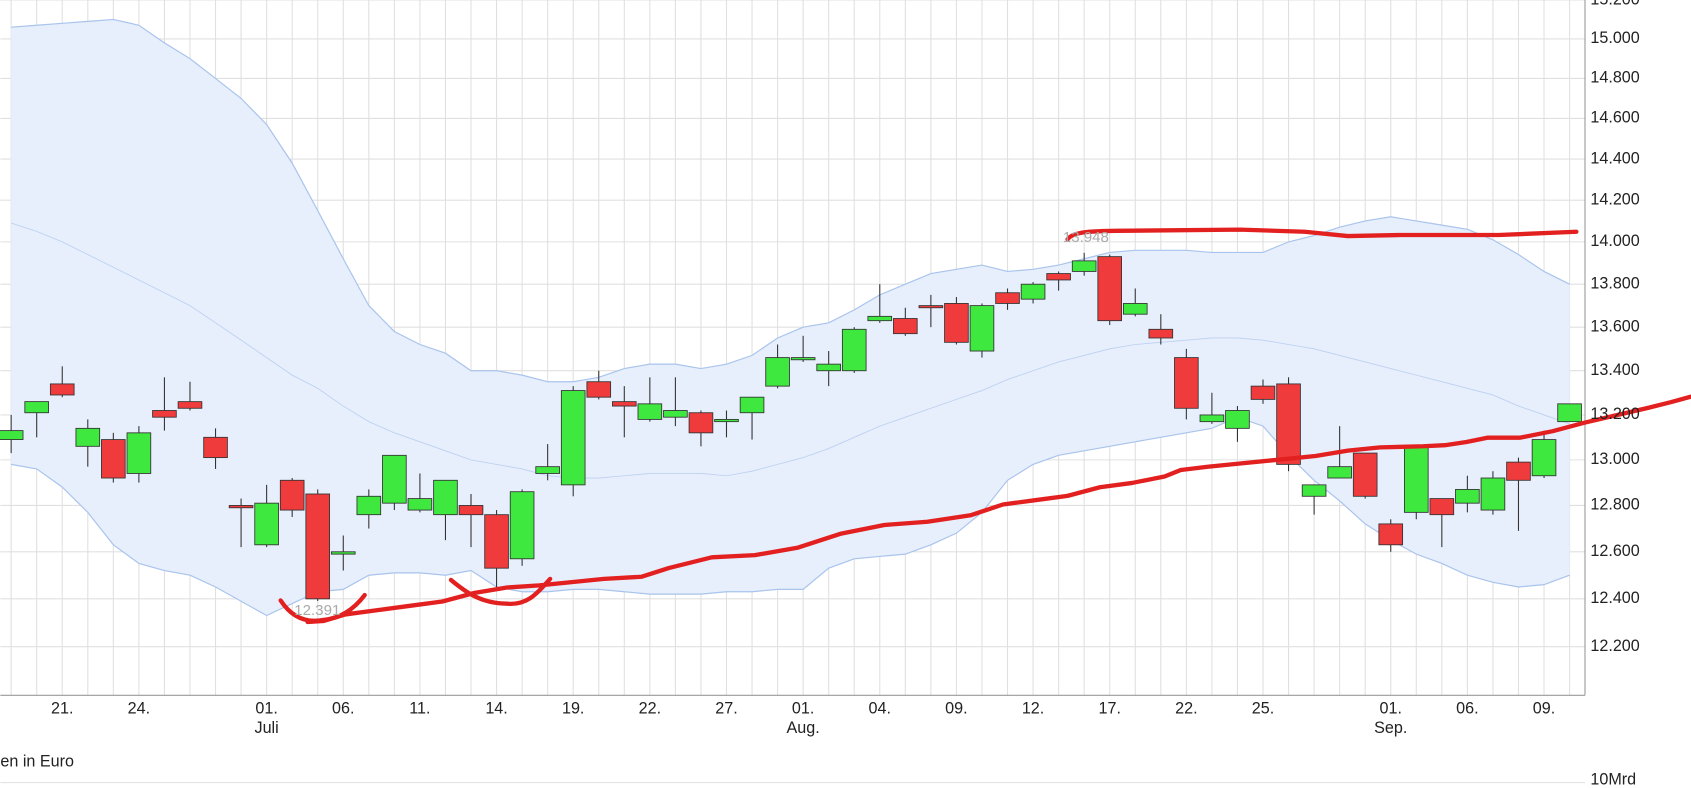  Describe the element at coordinates (1614, 326) in the screenshot. I see `y-tick-label: 13.600` at that location.